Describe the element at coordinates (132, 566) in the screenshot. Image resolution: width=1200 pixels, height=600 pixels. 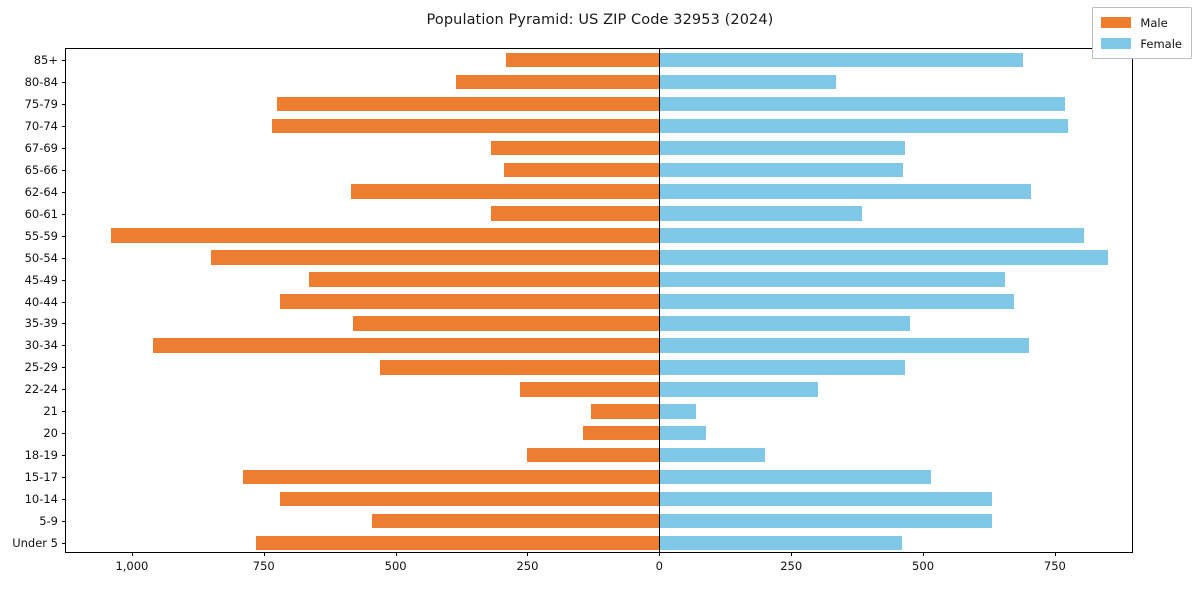
I see `x-axis-tick-label: 1,000` at that location.